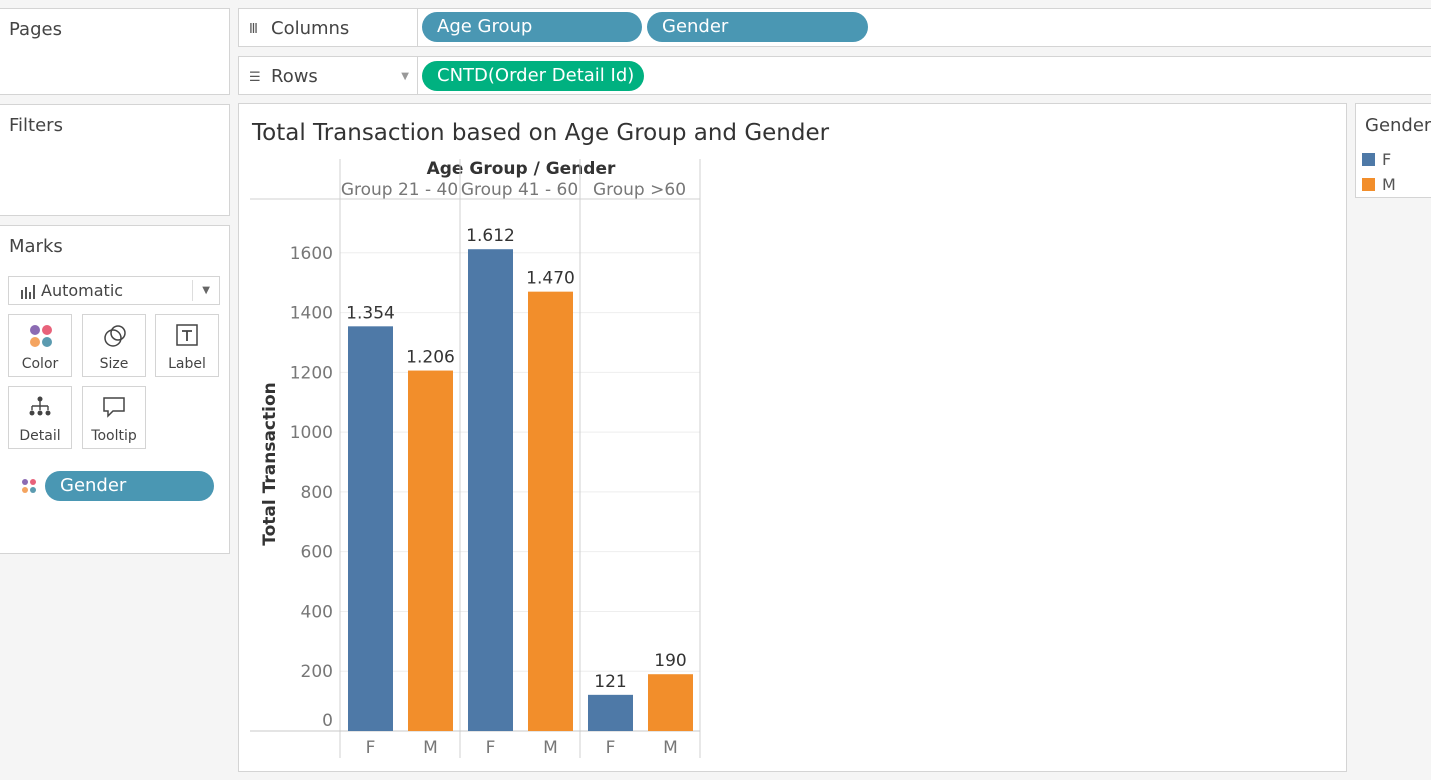  Describe the element at coordinates (40, 406) in the screenshot. I see `detail-icon` at that location.